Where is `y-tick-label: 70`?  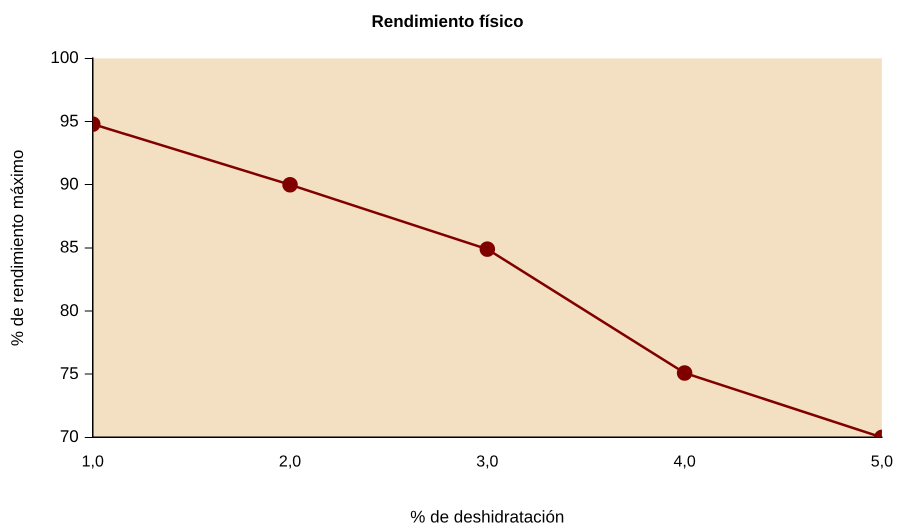
y-tick-label: 70 is located at coordinates (69, 436).